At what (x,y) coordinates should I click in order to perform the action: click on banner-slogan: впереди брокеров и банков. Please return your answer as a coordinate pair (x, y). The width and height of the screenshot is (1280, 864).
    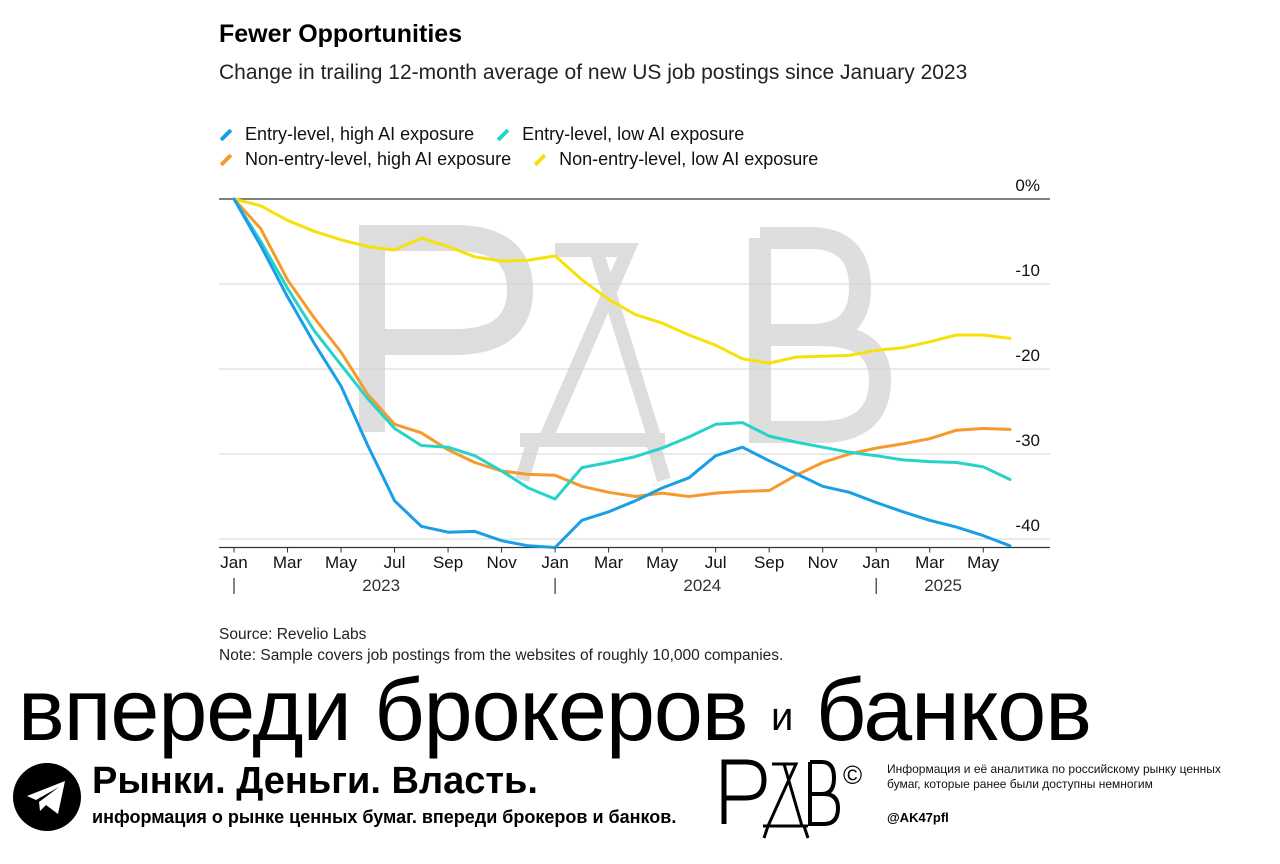
    Looking at the image, I should click on (555, 713).